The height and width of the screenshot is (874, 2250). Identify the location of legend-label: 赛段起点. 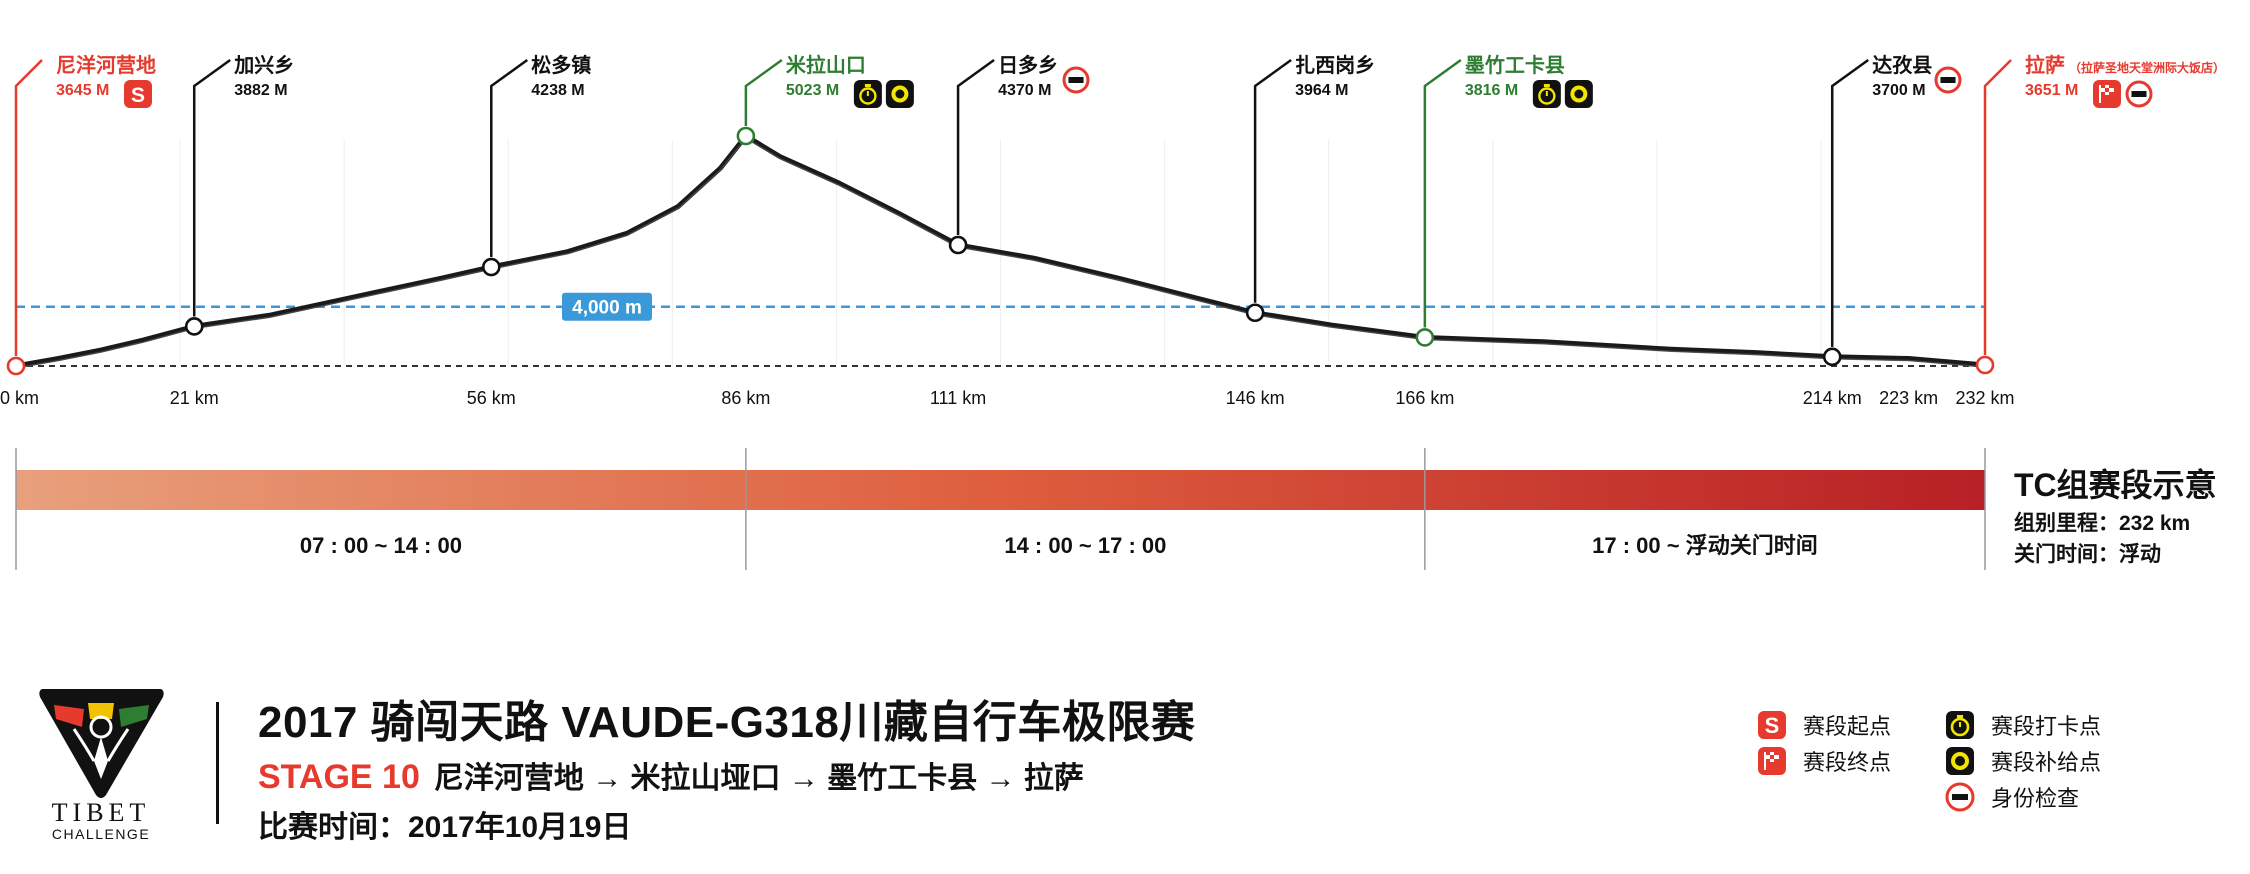
(1847, 726).